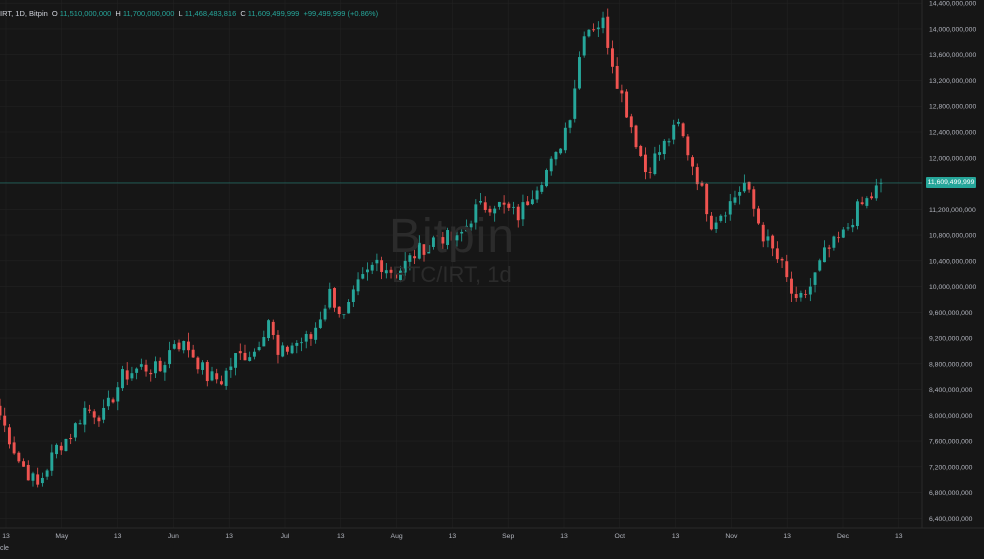  Describe the element at coordinates (951, 313) in the screenshot. I see `price-tick-label: 9,600,000,000` at that location.